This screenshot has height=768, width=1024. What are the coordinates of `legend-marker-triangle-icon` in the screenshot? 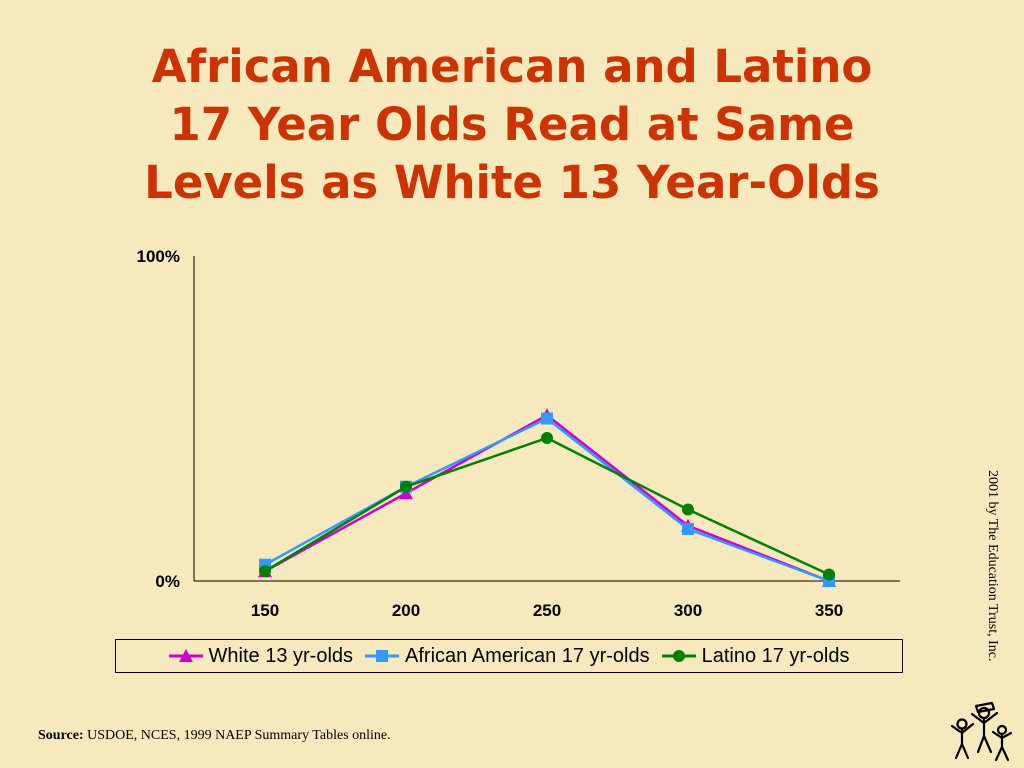 It's located at (185, 655).